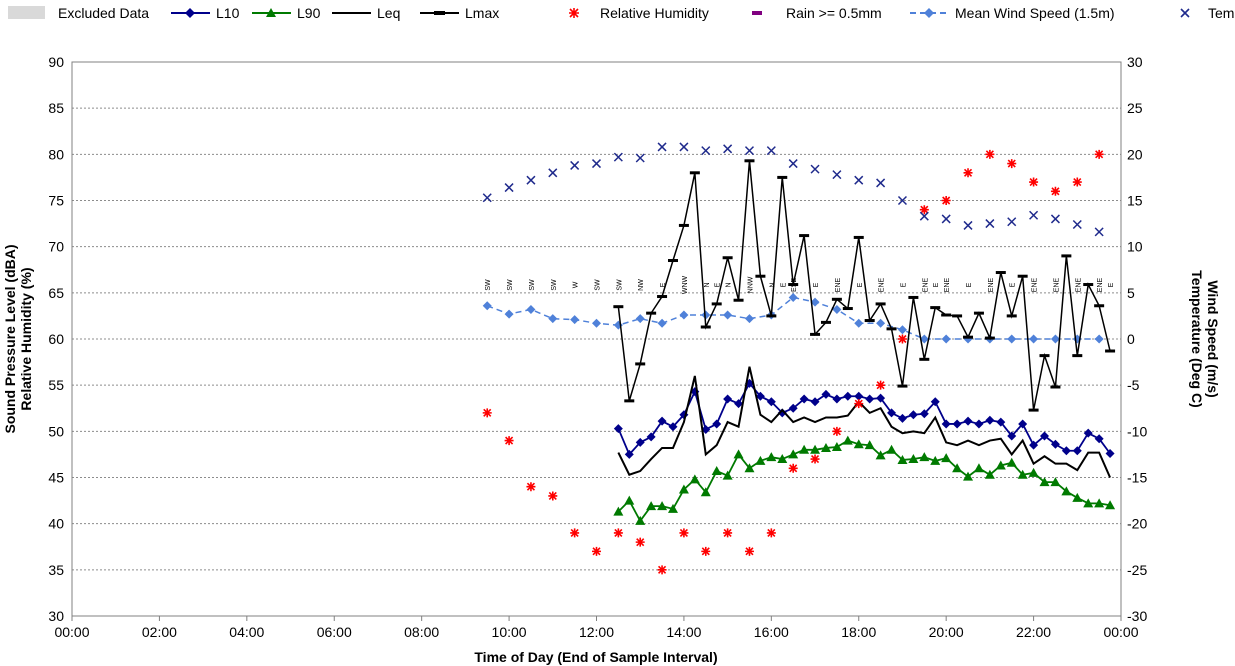 Image resolution: width=1235 pixels, height=666 pixels. Describe the element at coordinates (71, 632) in the screenshot. I see `x-tick-label: 00:00` at that location.